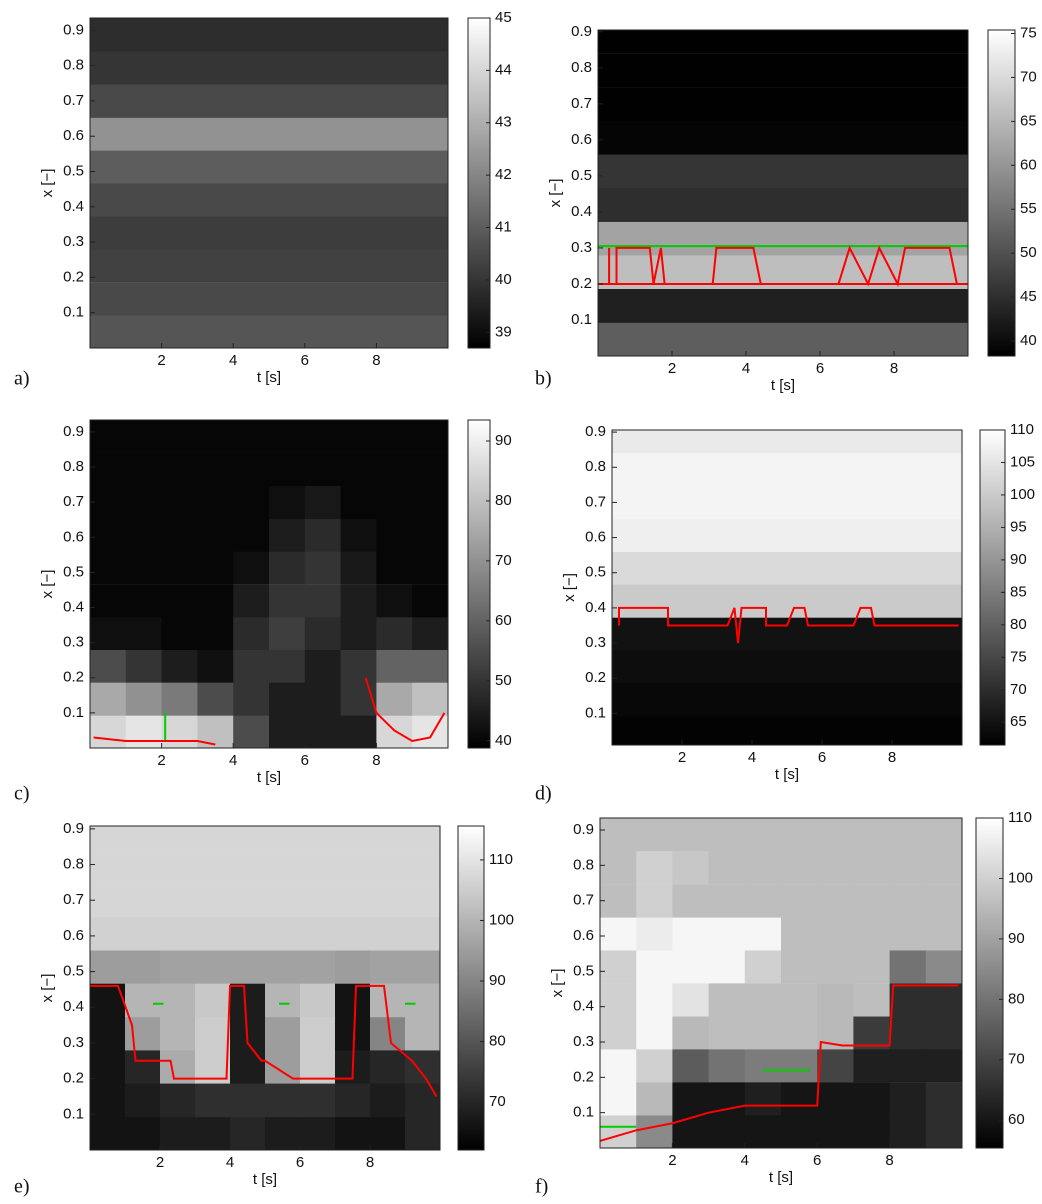  I want to click on colorbar-tick-label: 80, so click(497, 1041).